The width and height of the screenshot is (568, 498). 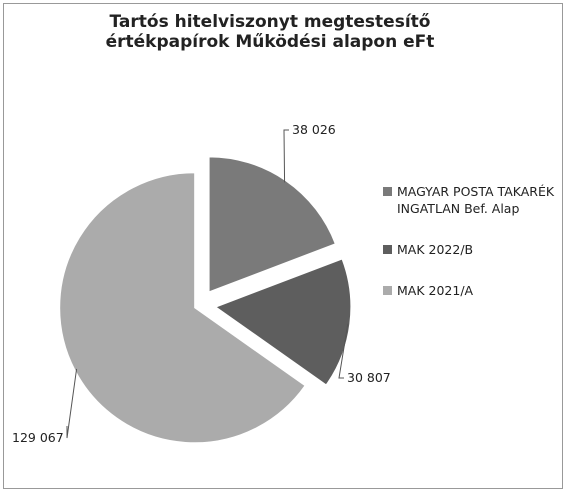 I want to click on data-label: 30 807, so click(x=369, y=377).